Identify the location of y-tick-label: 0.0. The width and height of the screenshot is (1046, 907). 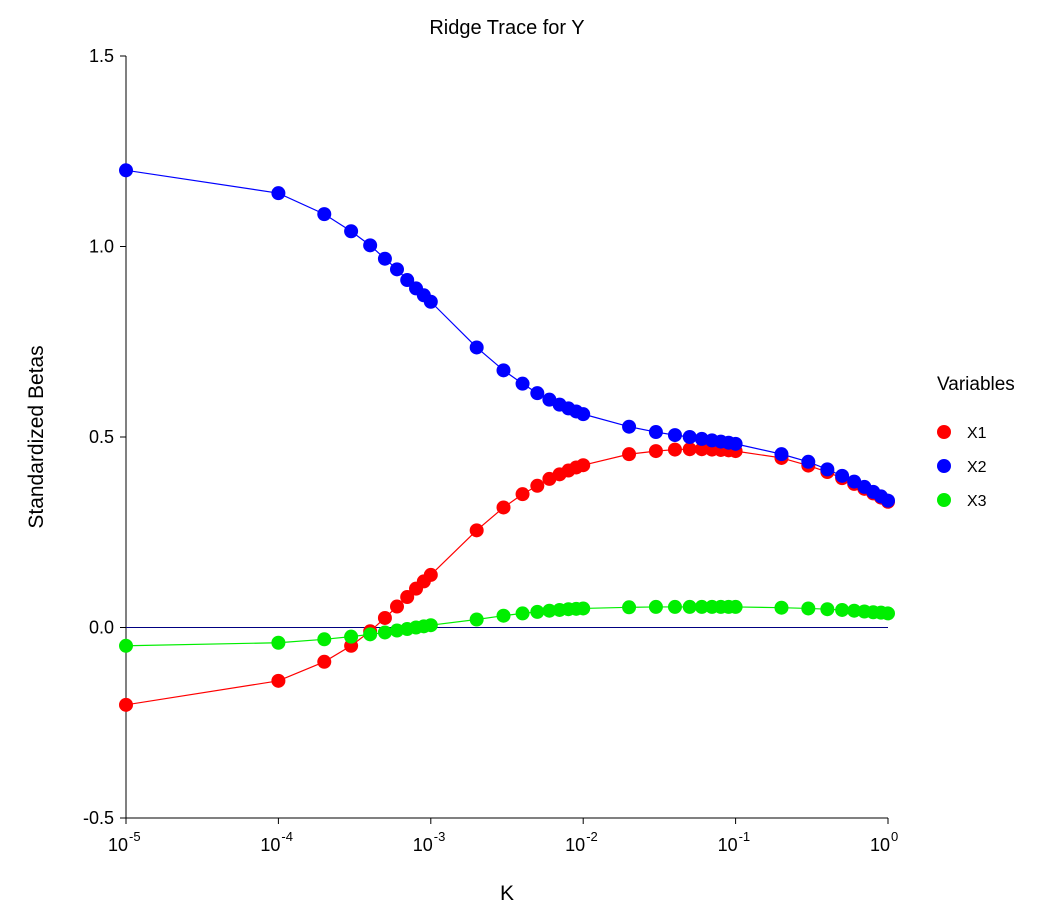
(101, 628).